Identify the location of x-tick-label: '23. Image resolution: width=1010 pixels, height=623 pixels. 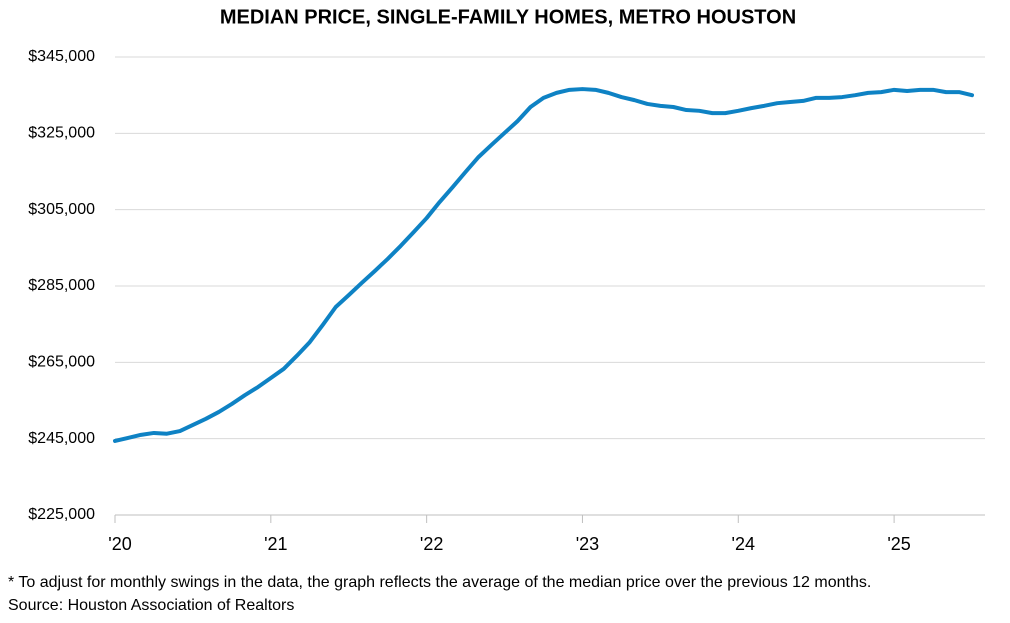
(587, 544).